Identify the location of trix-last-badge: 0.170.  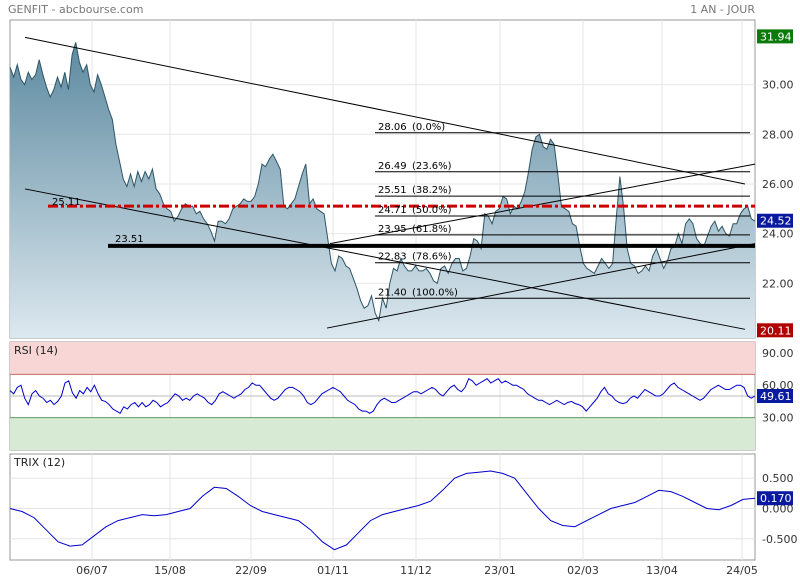
(776, 498).